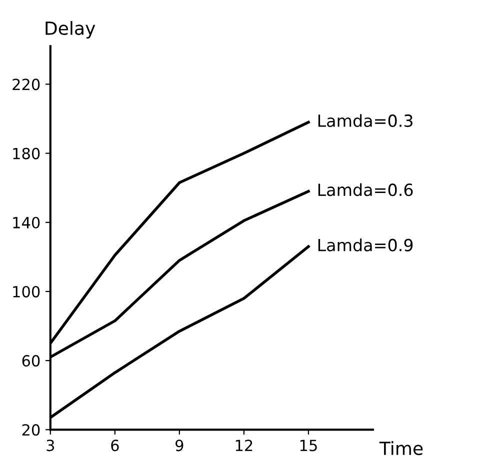  What do you see at coordinates (31, 430) in the screenshot?
I see `y-tick-label: 20` at bounding box center [31, 430].